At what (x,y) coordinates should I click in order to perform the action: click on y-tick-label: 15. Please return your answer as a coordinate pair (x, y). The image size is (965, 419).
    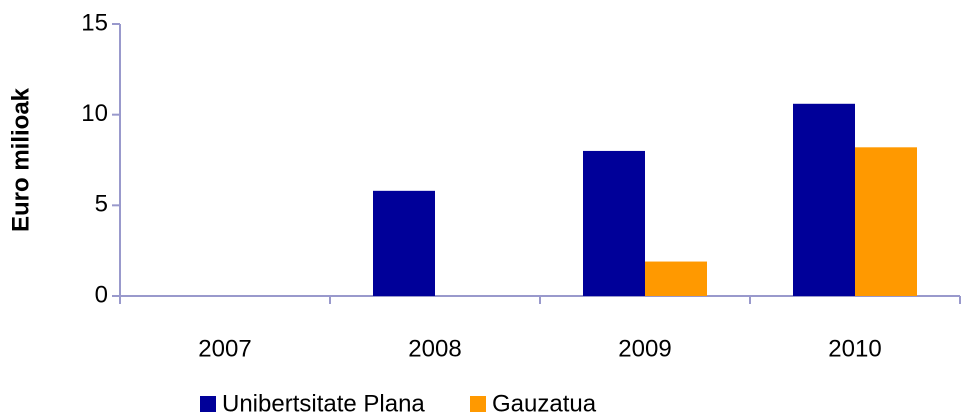
    Looking at the image, I should click on (94, 22).